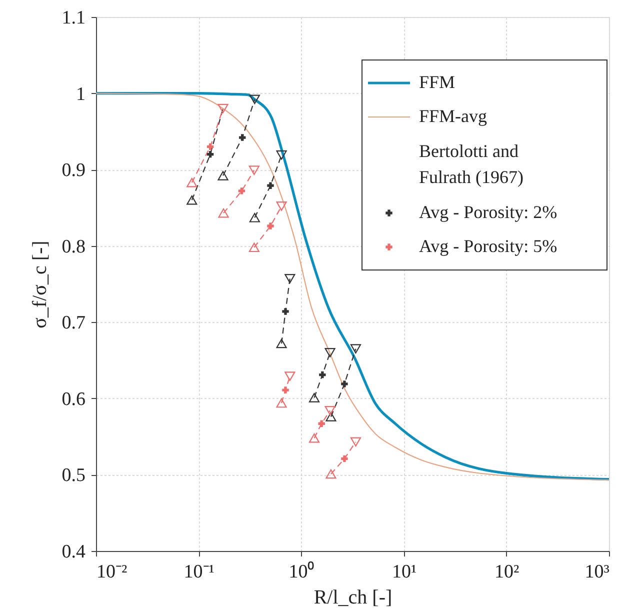  I want to click on legend-title: Bertolotti and Fulrath (1967), so click(471, 164).